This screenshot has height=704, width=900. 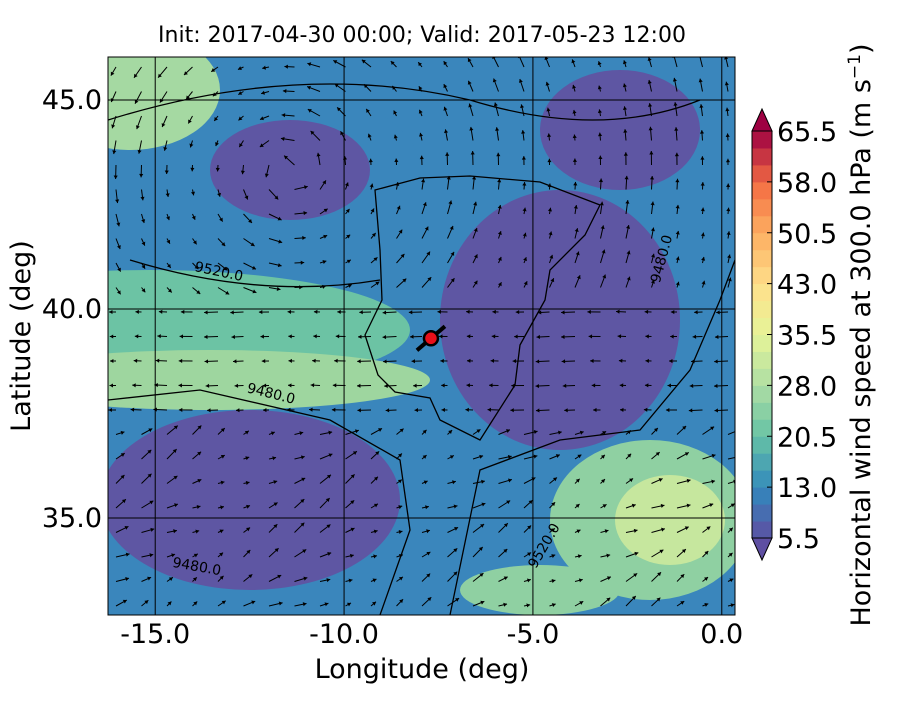 I want to click on colorbar-tick-label: 28.0, so click(x=807, y=386).